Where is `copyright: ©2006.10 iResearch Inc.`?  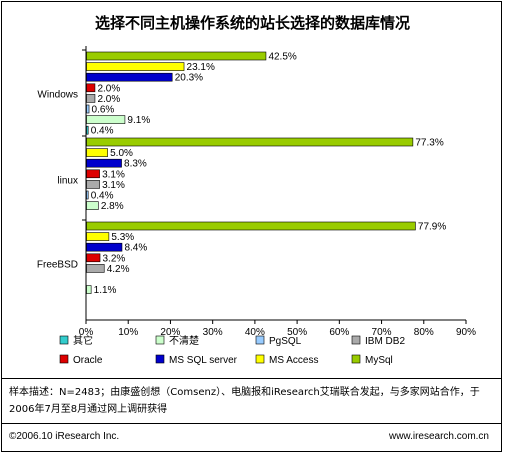 copyright: ©2006.10 iResearch Inc. is located at coordinates (64, 436).